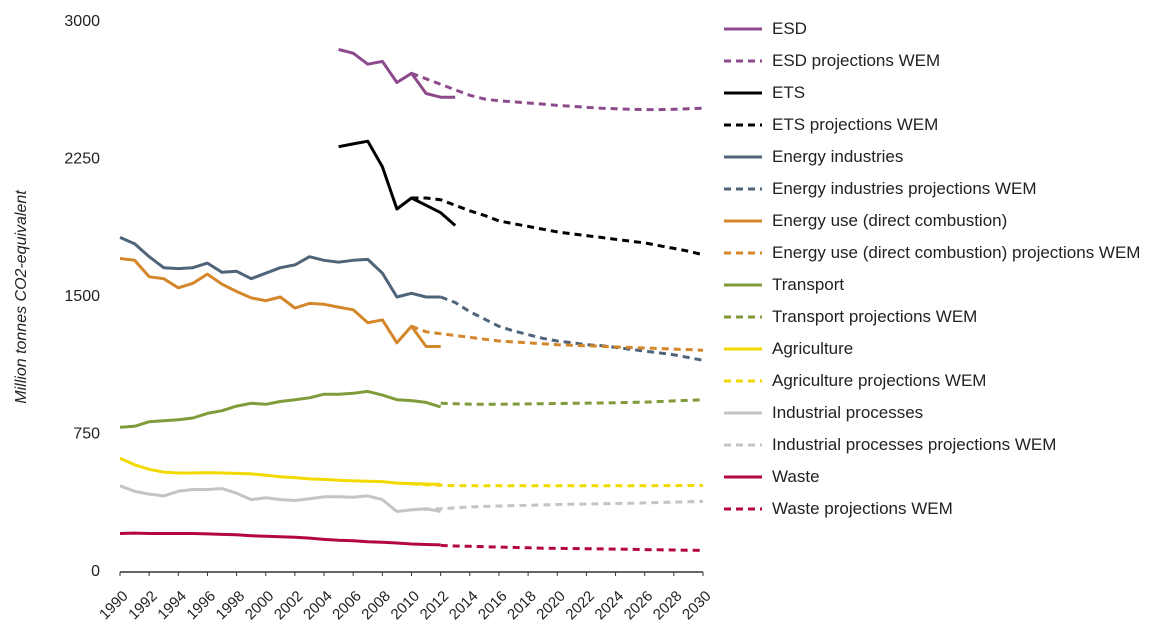 The image size is (1170, 637). Describe the element at coordinates (945, 125) in the screenshot. I see `legend-item: ETS projections WEM` at that location.